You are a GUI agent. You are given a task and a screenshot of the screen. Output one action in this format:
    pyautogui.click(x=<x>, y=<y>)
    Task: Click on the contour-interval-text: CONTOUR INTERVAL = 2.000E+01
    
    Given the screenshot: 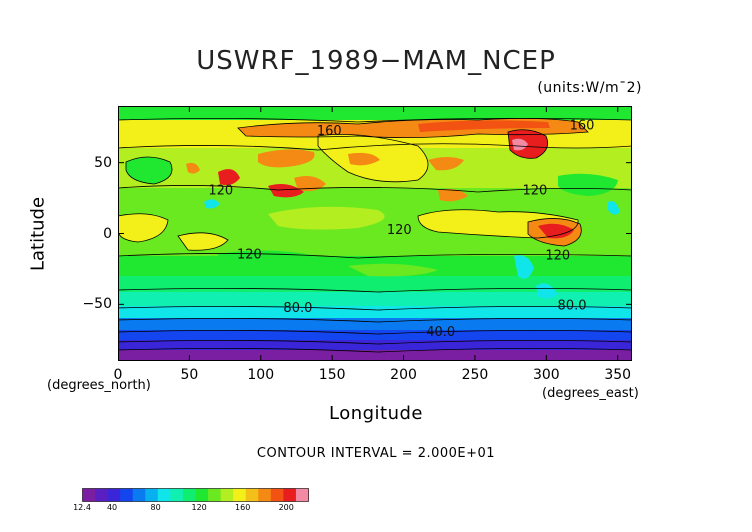 What is the action you would take?
    pyautogui.click(x=376, y=453)
    